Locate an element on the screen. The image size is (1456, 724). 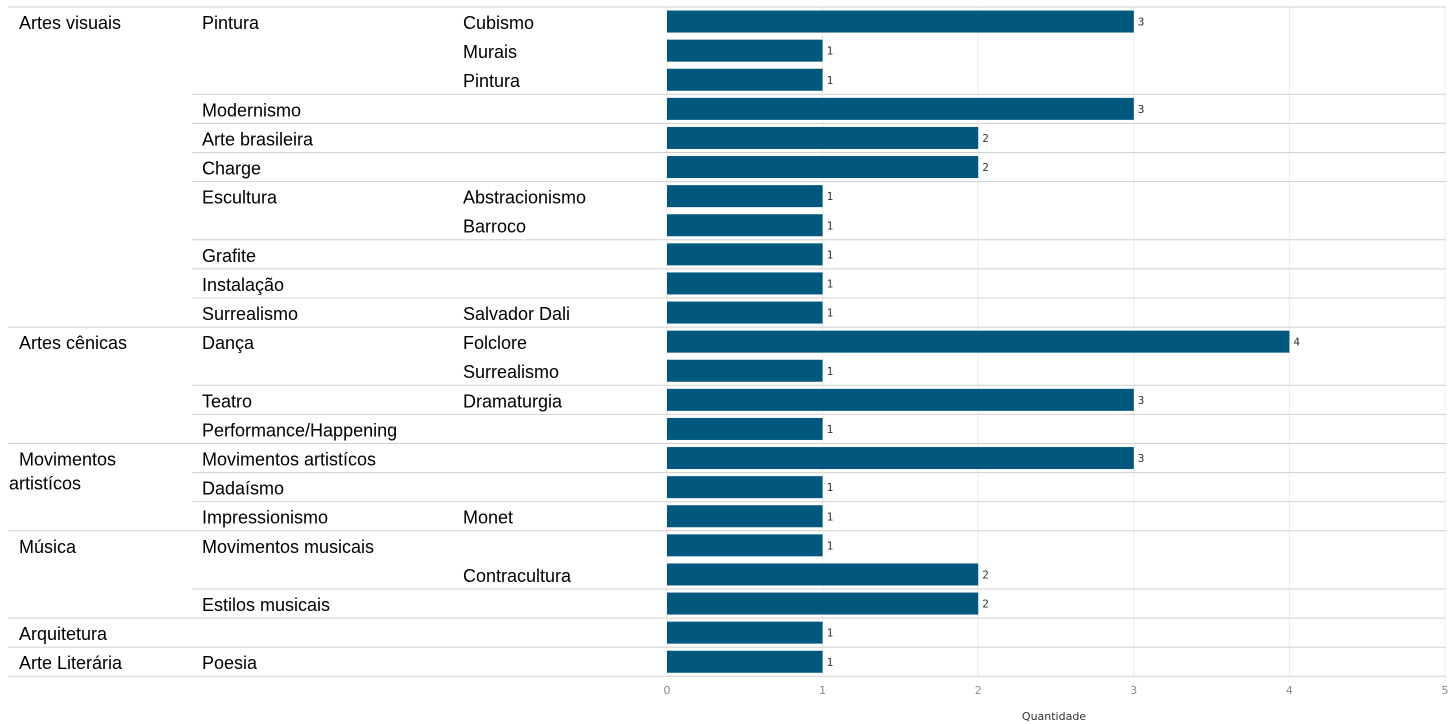
category-level3-label: Abstracionismo is located at coordinates (524, 198).